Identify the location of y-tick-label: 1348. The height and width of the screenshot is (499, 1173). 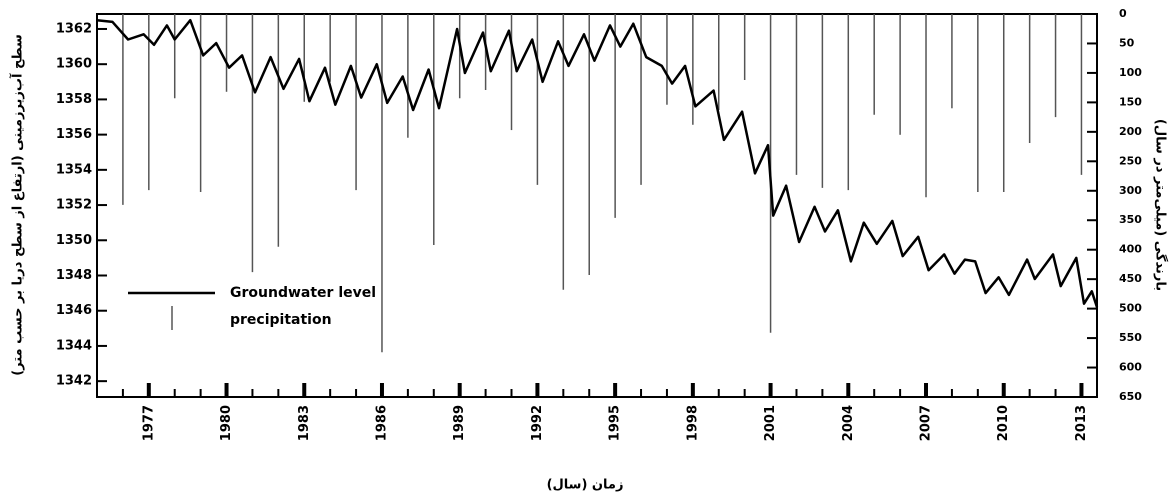
(74, 275).